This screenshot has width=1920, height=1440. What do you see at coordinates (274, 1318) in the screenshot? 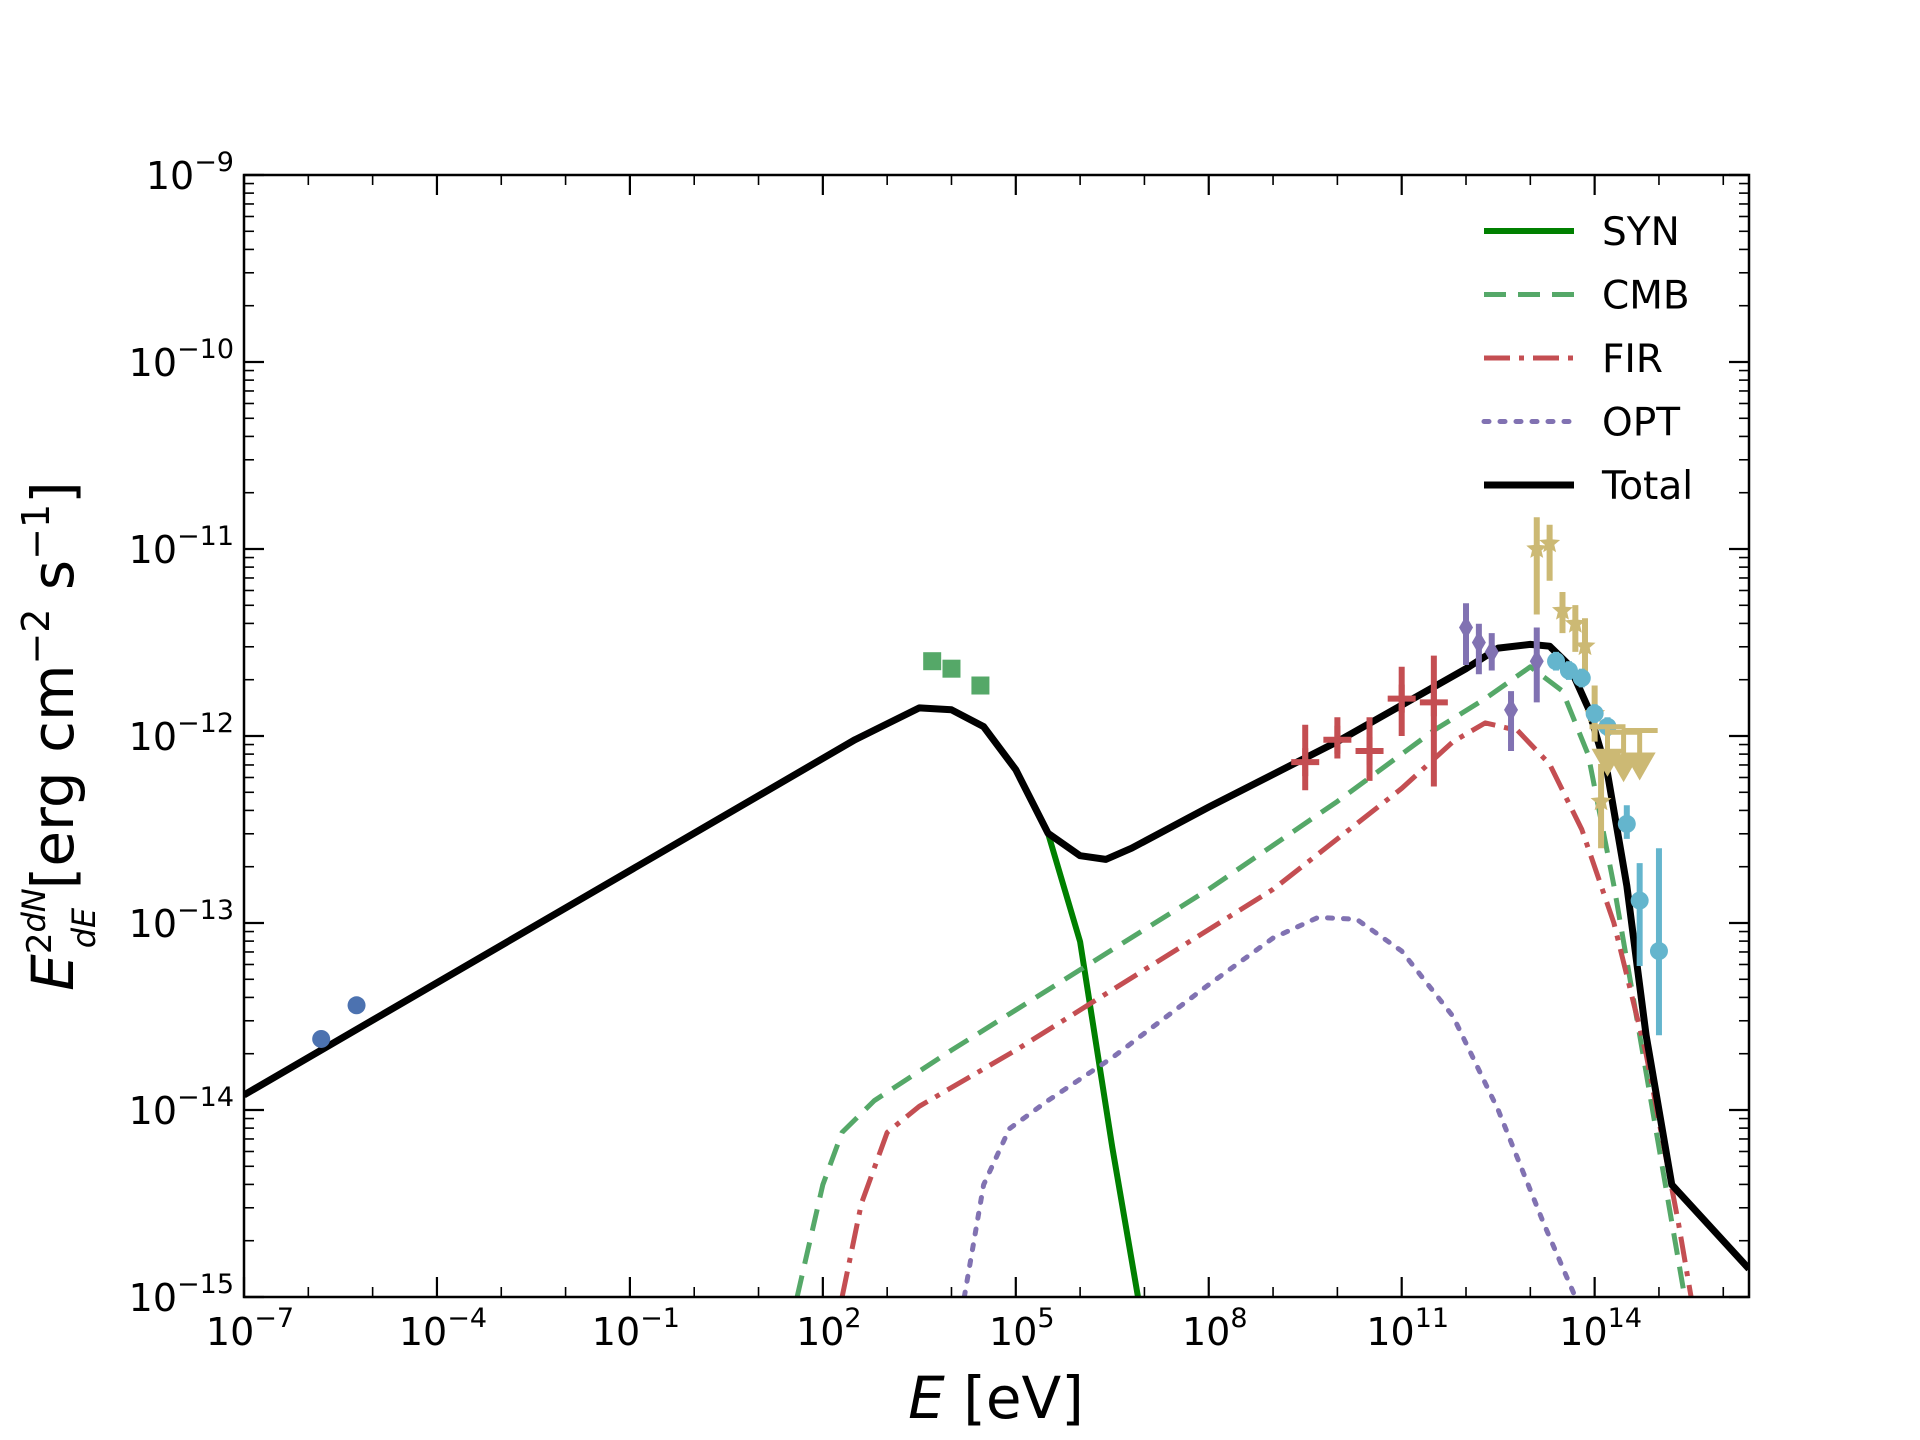
I see `x-tick-exp: −7` at bounding box center [274, 1318].